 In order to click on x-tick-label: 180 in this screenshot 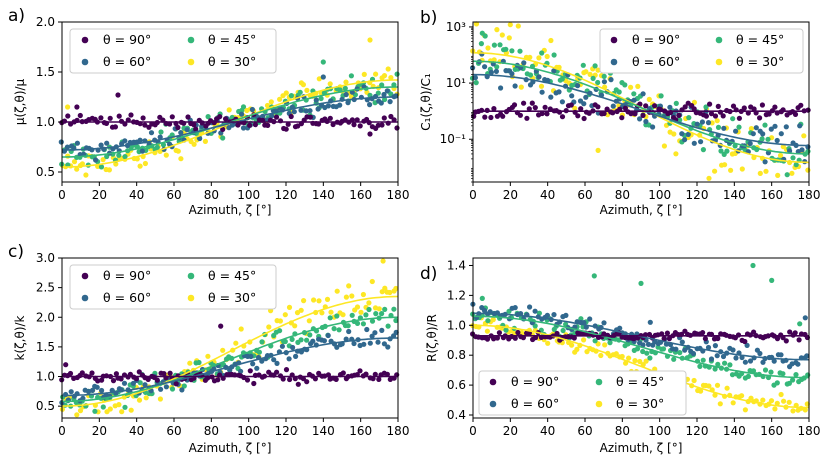, I will do `click(398, 431)`.